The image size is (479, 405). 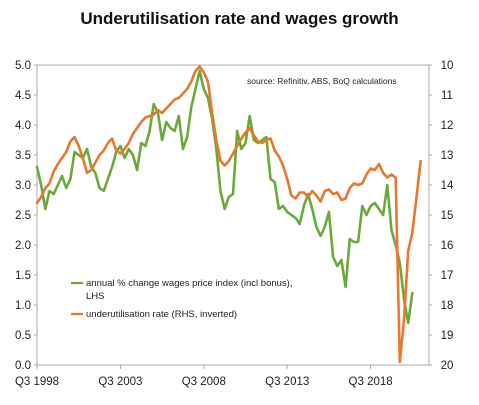 What do you see at coordinates (120, 382) in the screenshot?
I see `x-tick-label: Q3 2003` at bounding box center [120, 382].